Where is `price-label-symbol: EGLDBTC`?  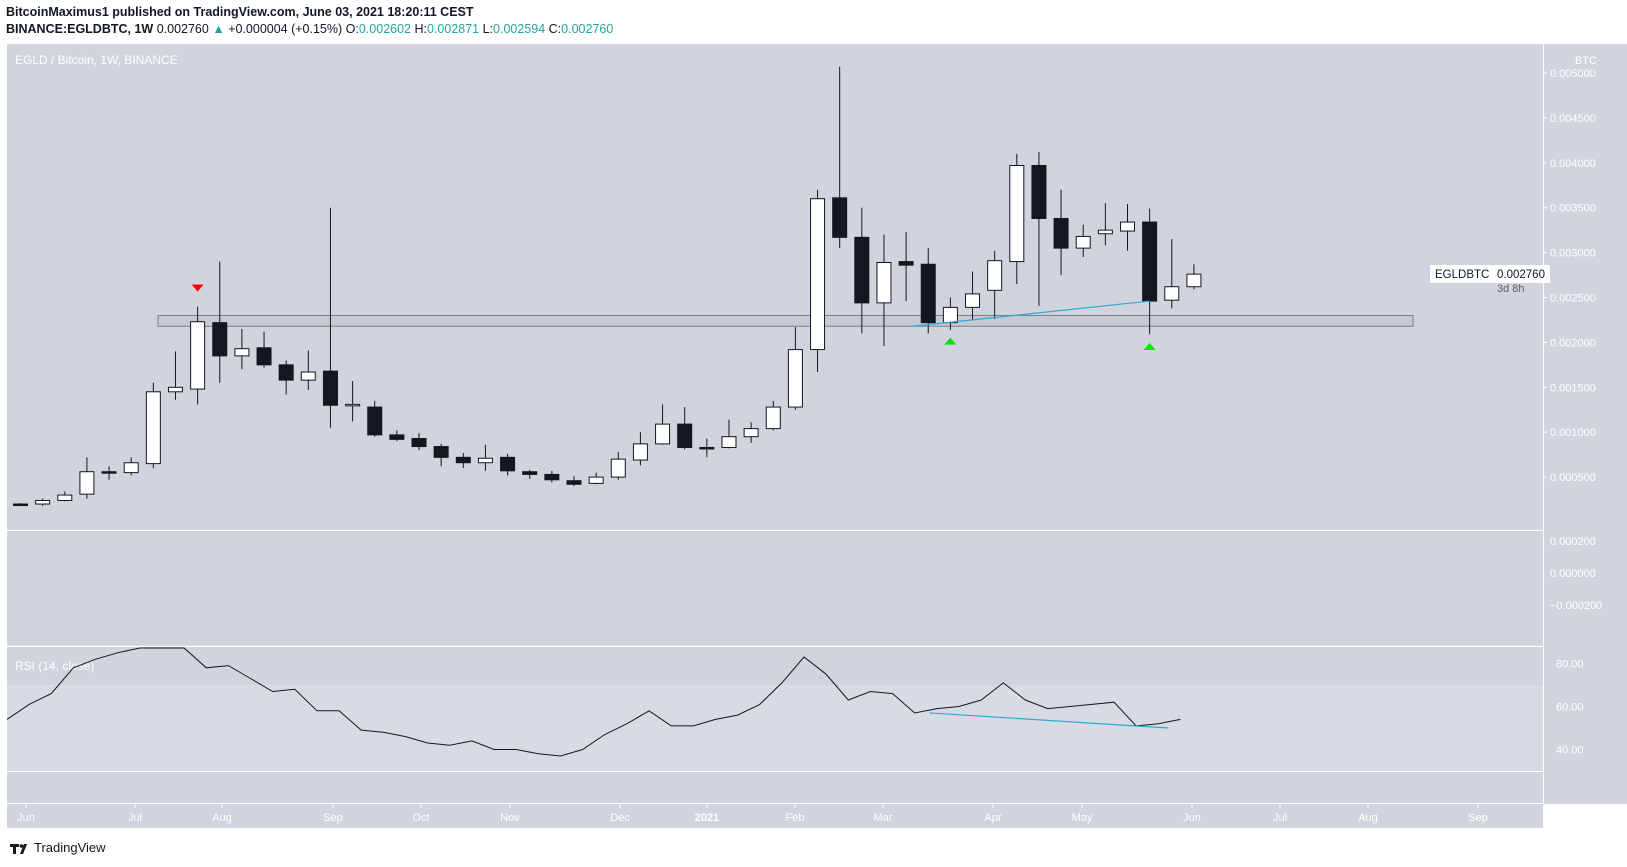 price-label-symbol: EGLDBTC is located at coordinates (1462, 275).